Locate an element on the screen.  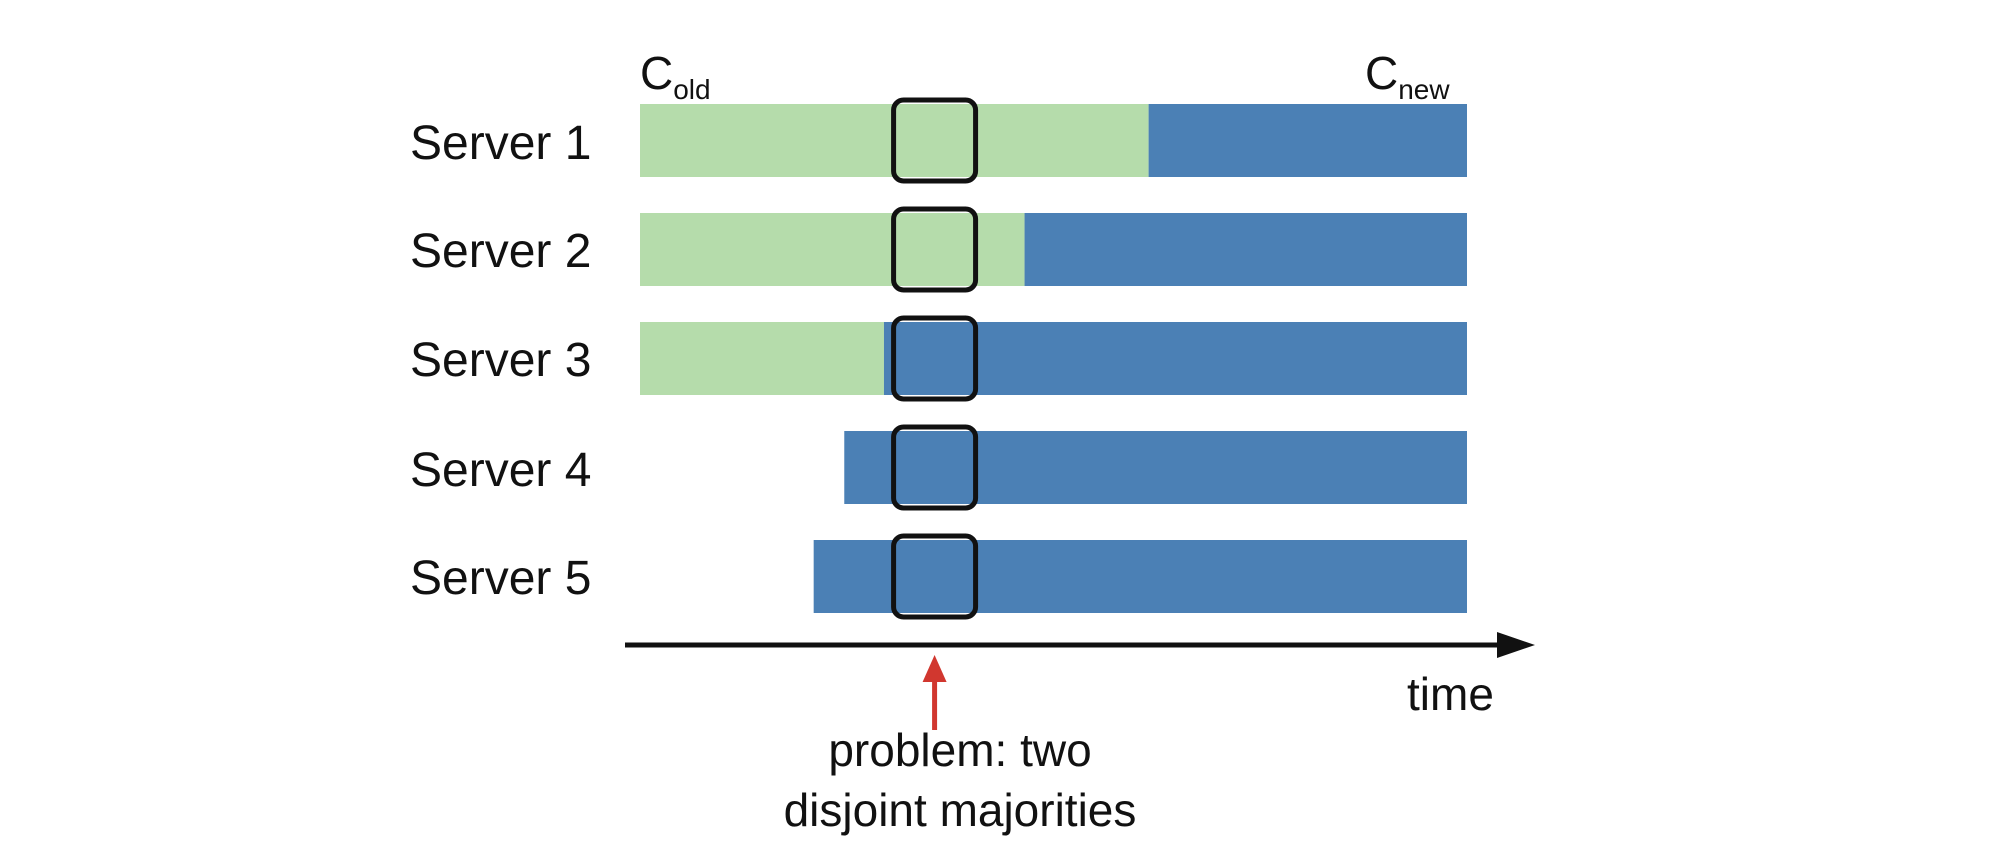
server-1-new-config-bar is located at coordinates (1307, 140).